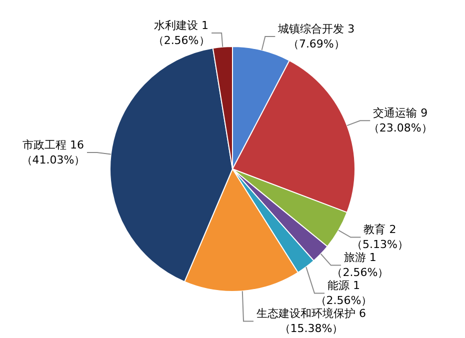  What do you see at coordinates (316, 43) in the screenshot?
I see `data-label: （7.69%）` at bounding box center [316, 43].